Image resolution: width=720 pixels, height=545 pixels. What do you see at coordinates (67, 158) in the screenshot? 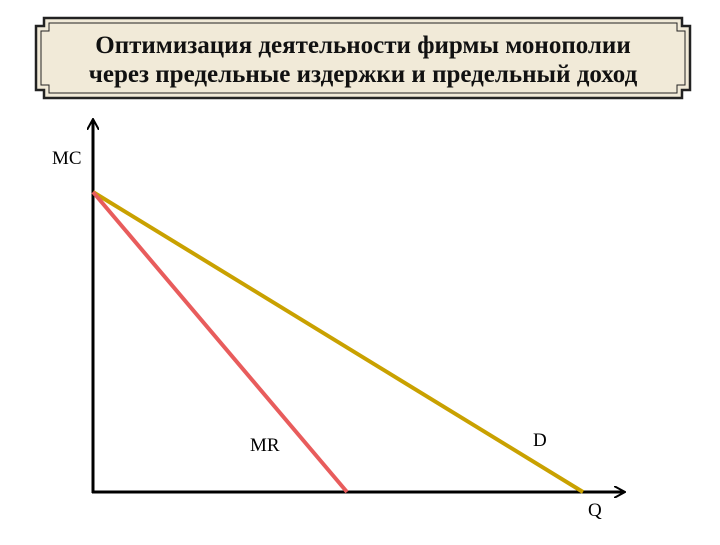
I see `y-axis-label: MC` at bounding box center [67, 158].